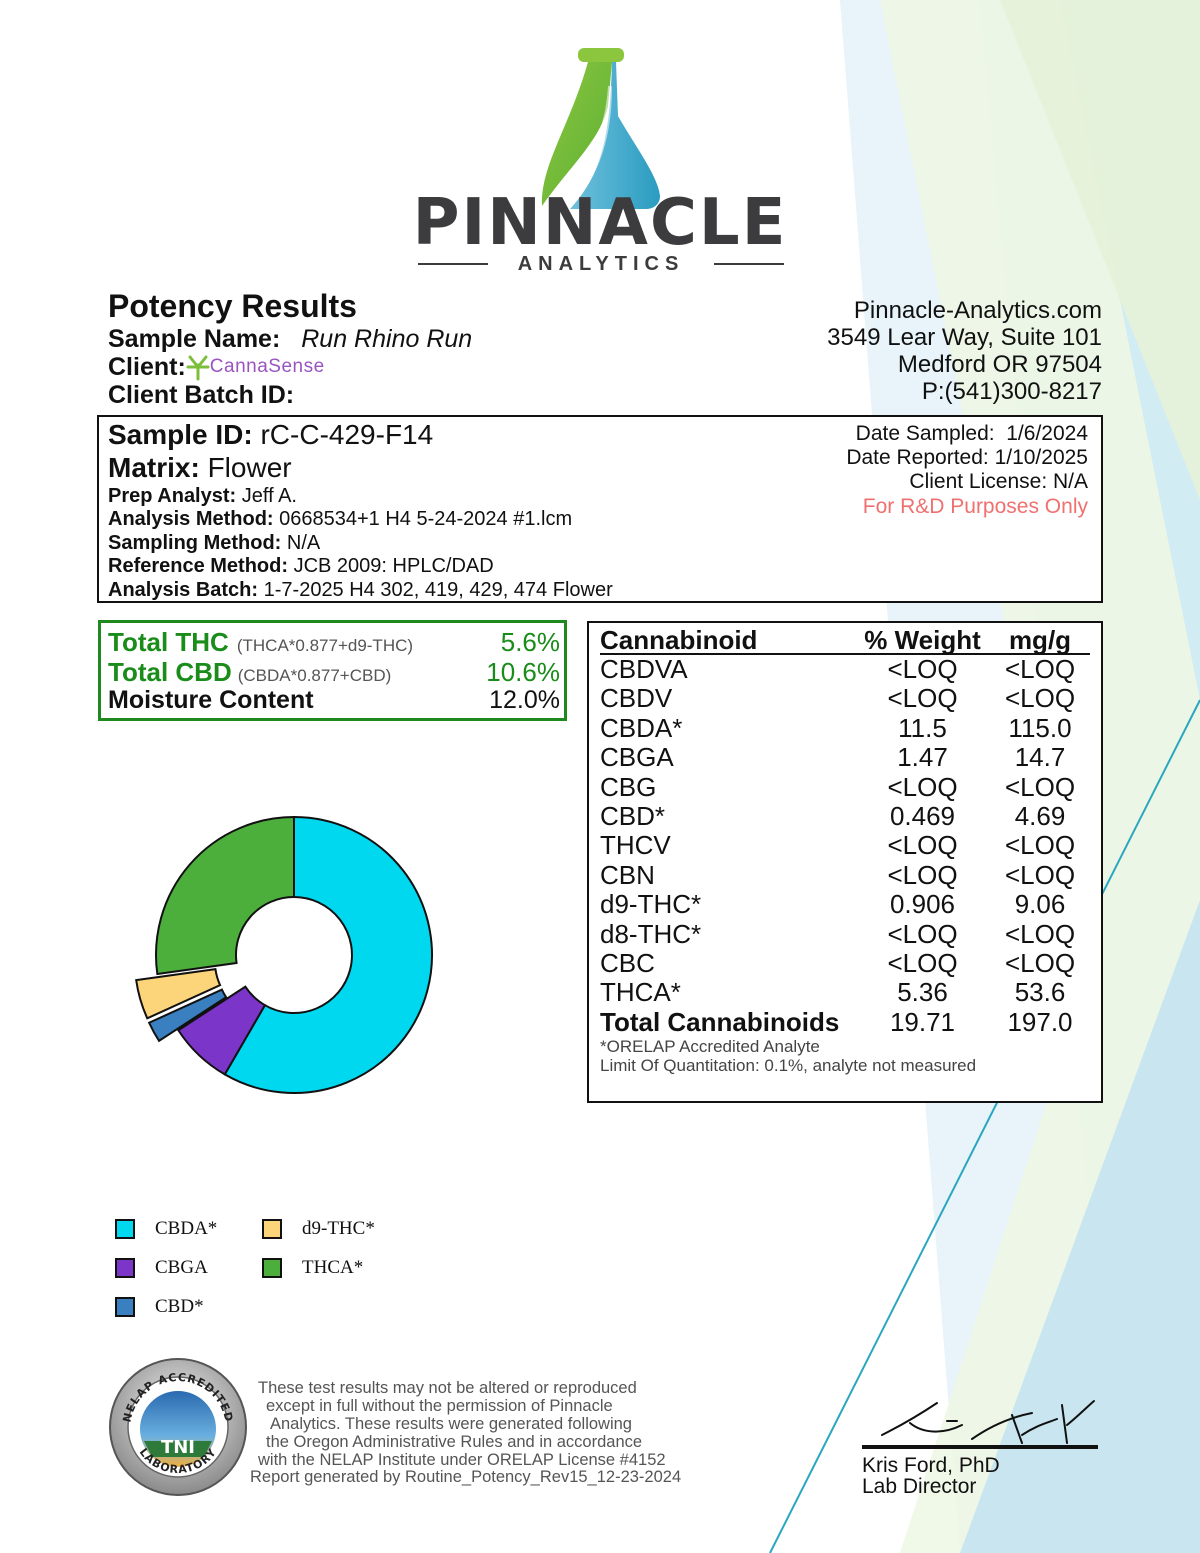 The width and height of the screenshot is (1200, 1553). What do you see at coordinates (214, 543) in the screenshot?
I see `sampling-method-row: Sampling Method: N/A` at bounding box center [214, 543].